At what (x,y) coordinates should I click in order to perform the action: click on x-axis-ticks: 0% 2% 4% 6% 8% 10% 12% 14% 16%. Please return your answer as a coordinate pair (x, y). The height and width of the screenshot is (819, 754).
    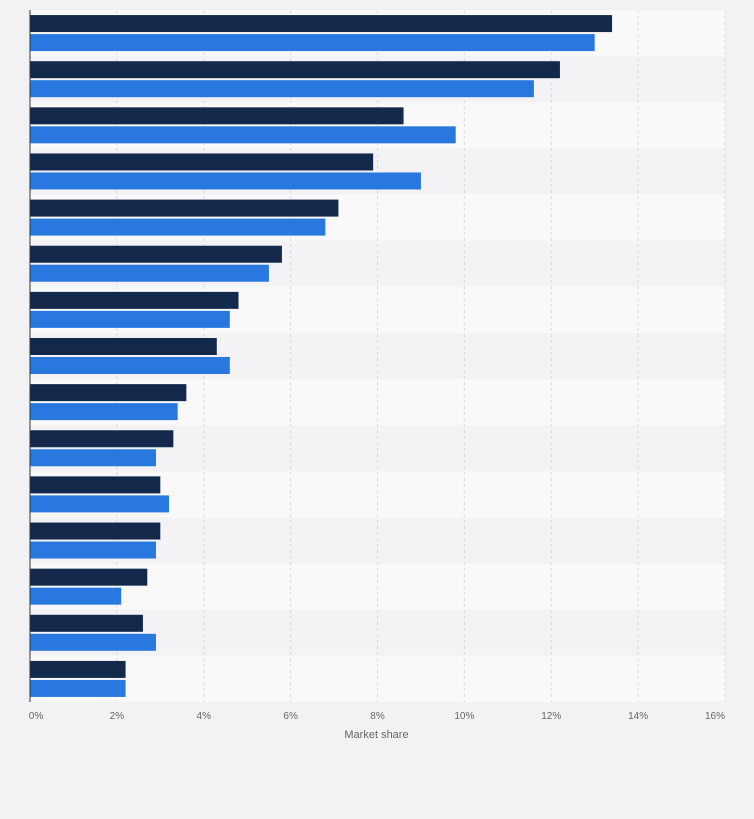
    Looking at the image, I should click on (377, 716).